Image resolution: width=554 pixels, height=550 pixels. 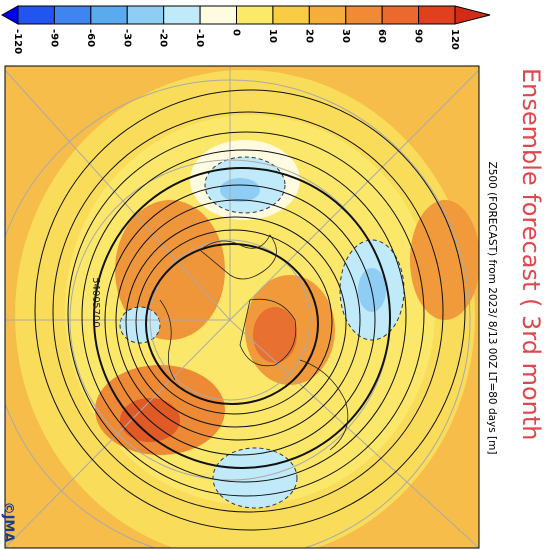 What do you see at coordinates (418, 36) in the screenshot?
I see `colorbar-label: 90` at bounding box center [418, 36].